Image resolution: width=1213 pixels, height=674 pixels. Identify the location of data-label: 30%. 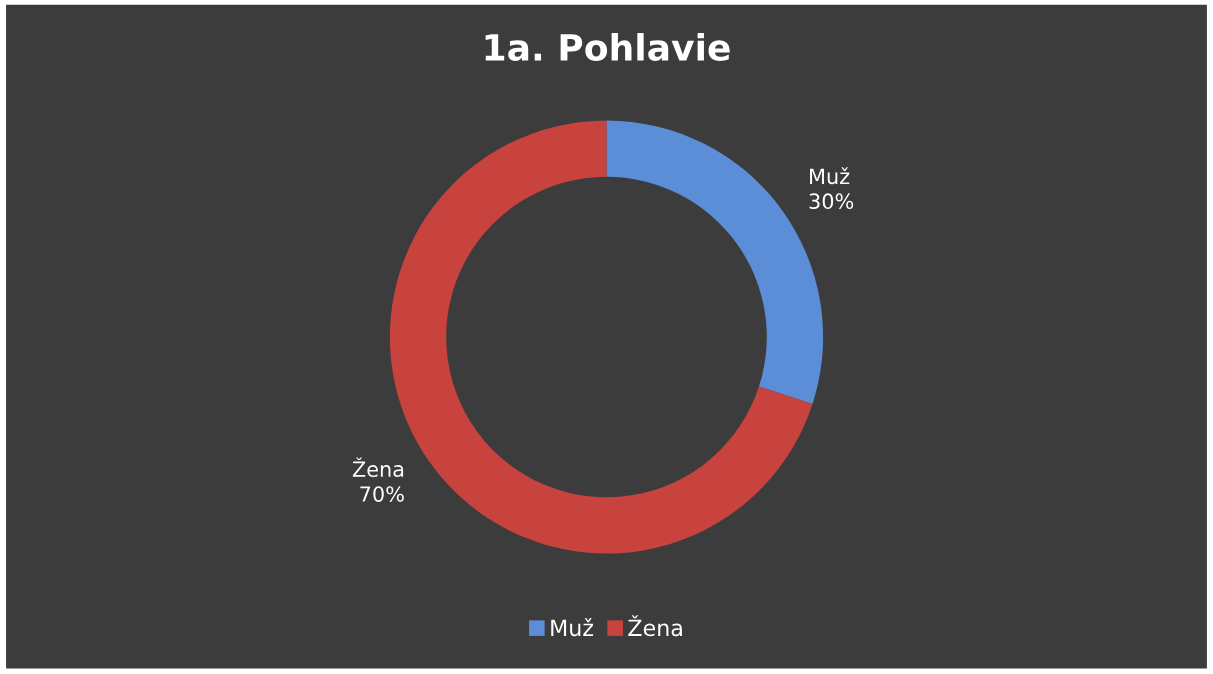
(831, 201).